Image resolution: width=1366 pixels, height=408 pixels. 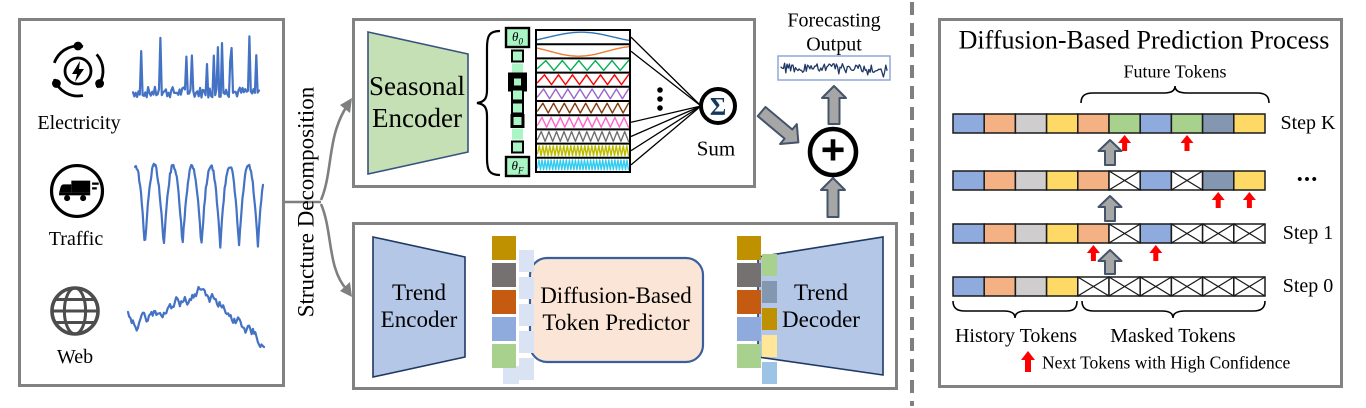 I want to click on plus-node, so click(x=833, y=152).